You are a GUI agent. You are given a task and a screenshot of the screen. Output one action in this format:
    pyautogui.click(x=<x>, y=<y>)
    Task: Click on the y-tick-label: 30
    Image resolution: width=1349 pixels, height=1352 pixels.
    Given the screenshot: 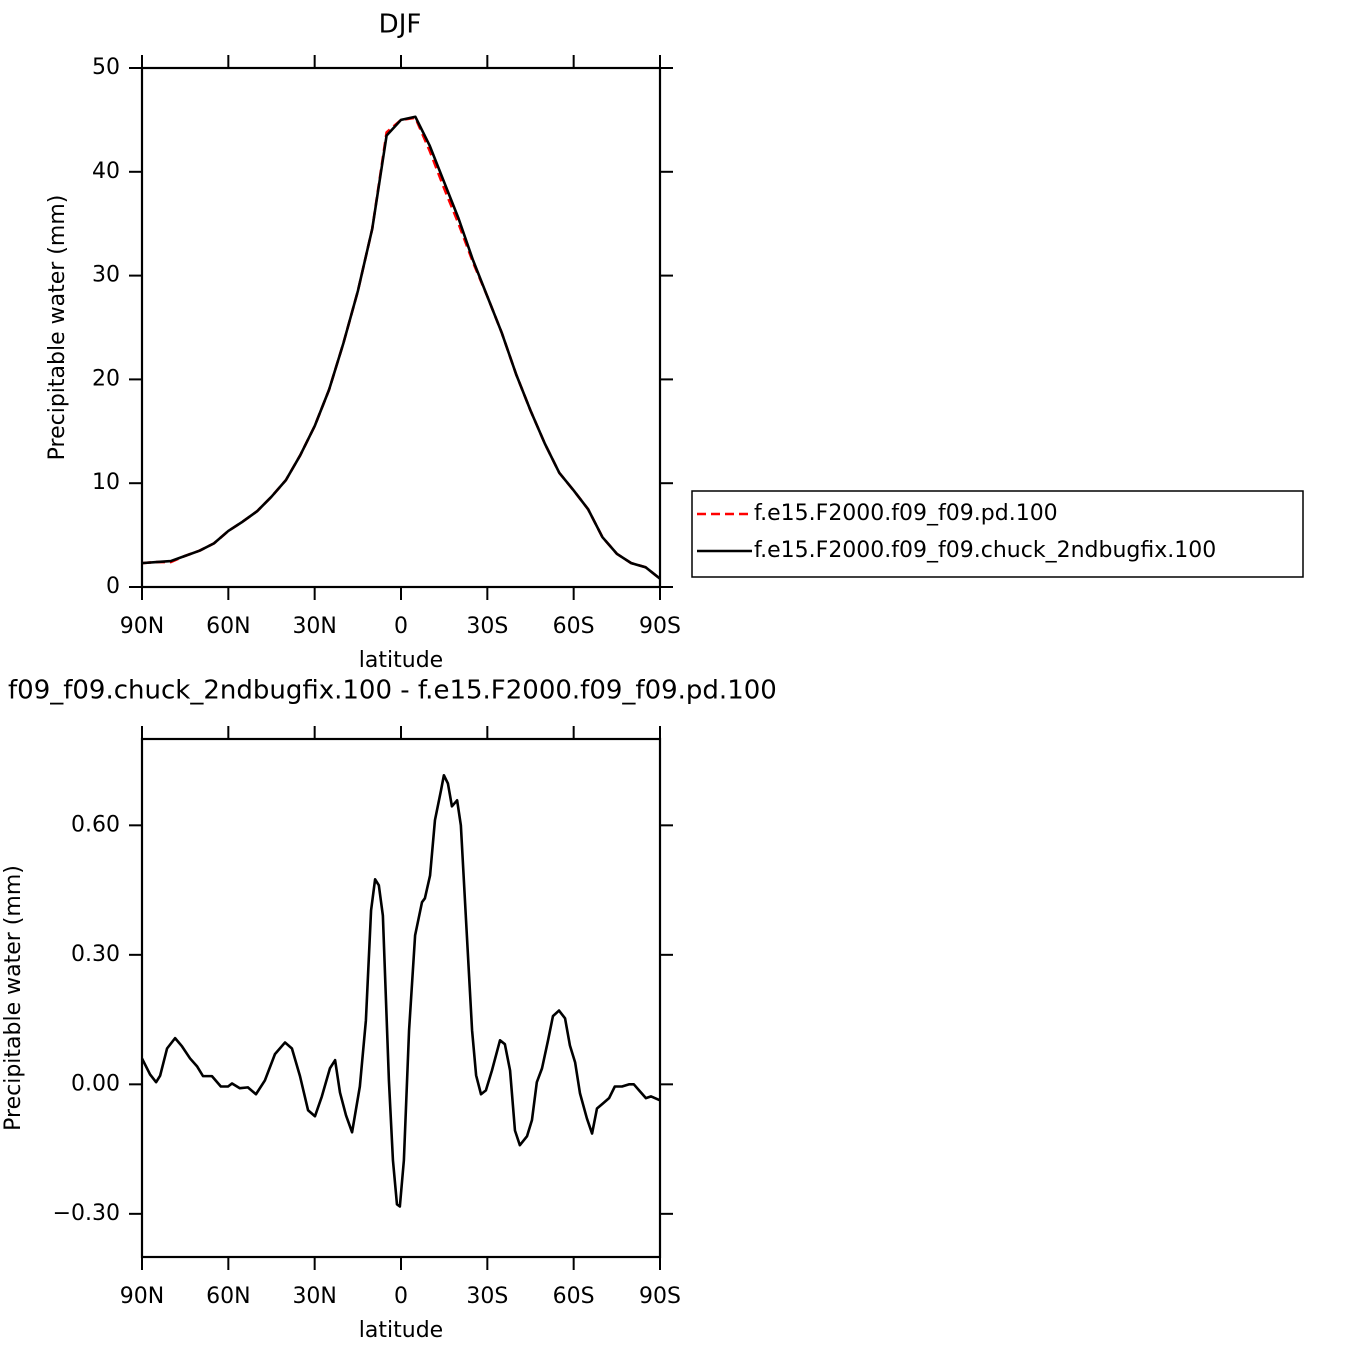 What is the action you would take?
    pyautogui.click(x=106, y=275)
    